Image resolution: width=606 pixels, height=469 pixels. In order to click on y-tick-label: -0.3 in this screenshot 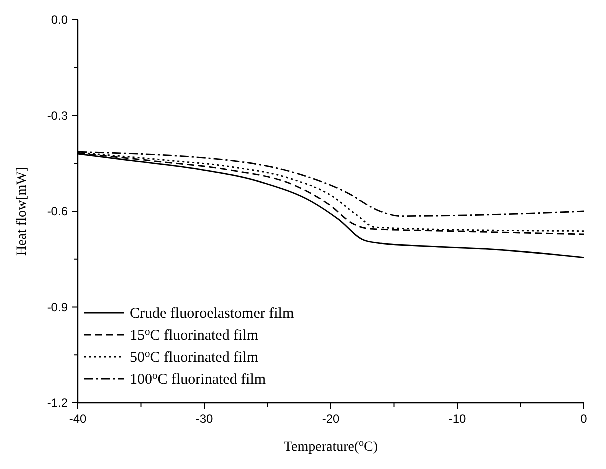, I will do `click(57, 115)`.